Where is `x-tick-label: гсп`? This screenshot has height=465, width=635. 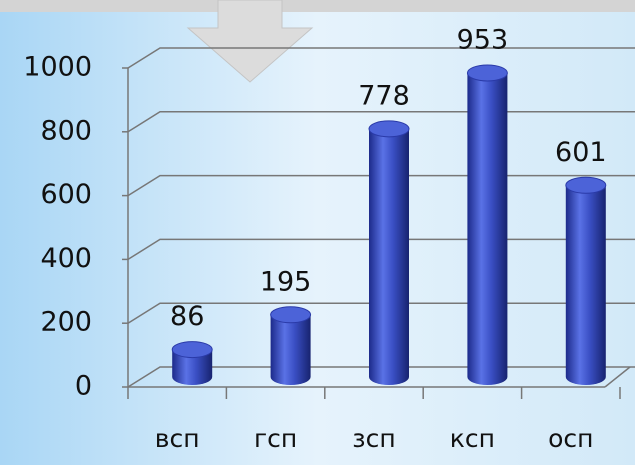 x-tick-label: гсп is located at coordinates (275, 438).